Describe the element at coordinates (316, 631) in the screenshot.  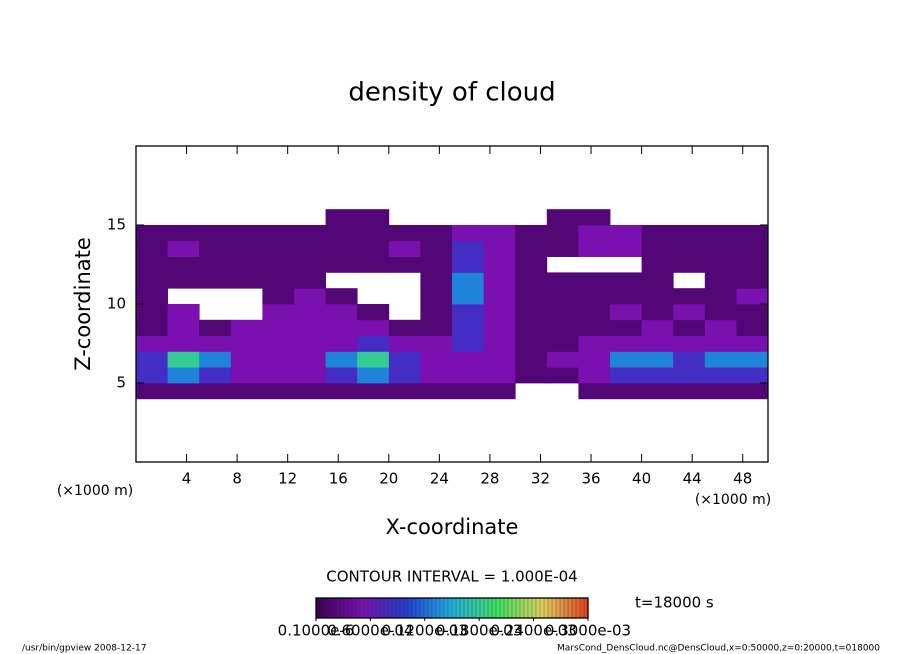
I see `colorbar-tick-label: 0.1000e-6` at that location.